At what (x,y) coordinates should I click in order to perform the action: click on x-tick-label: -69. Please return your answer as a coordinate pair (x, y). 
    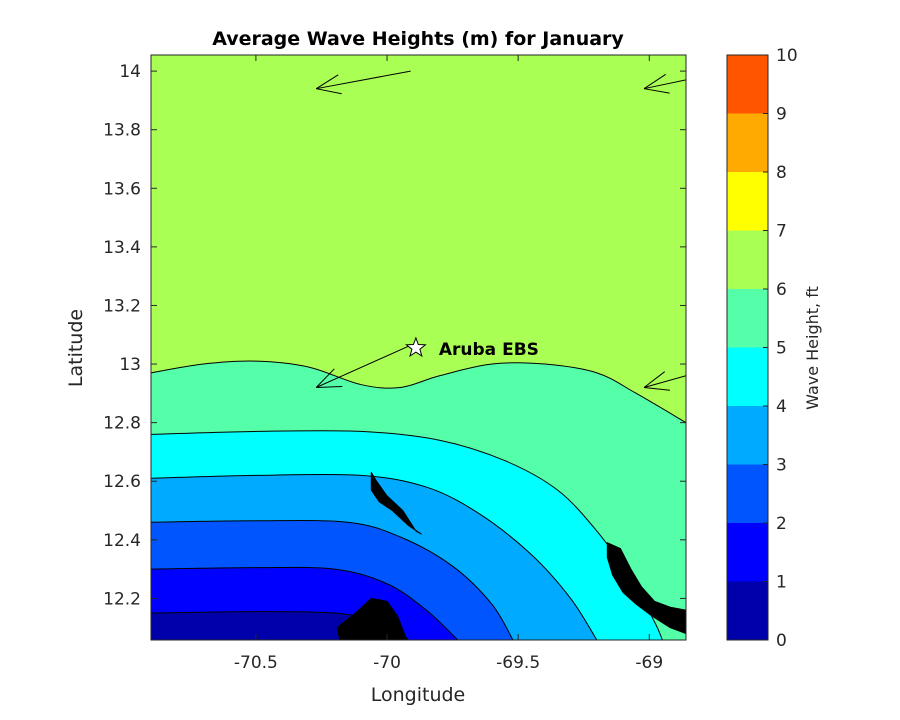
    Looking at the image, I should click on (649, 663).